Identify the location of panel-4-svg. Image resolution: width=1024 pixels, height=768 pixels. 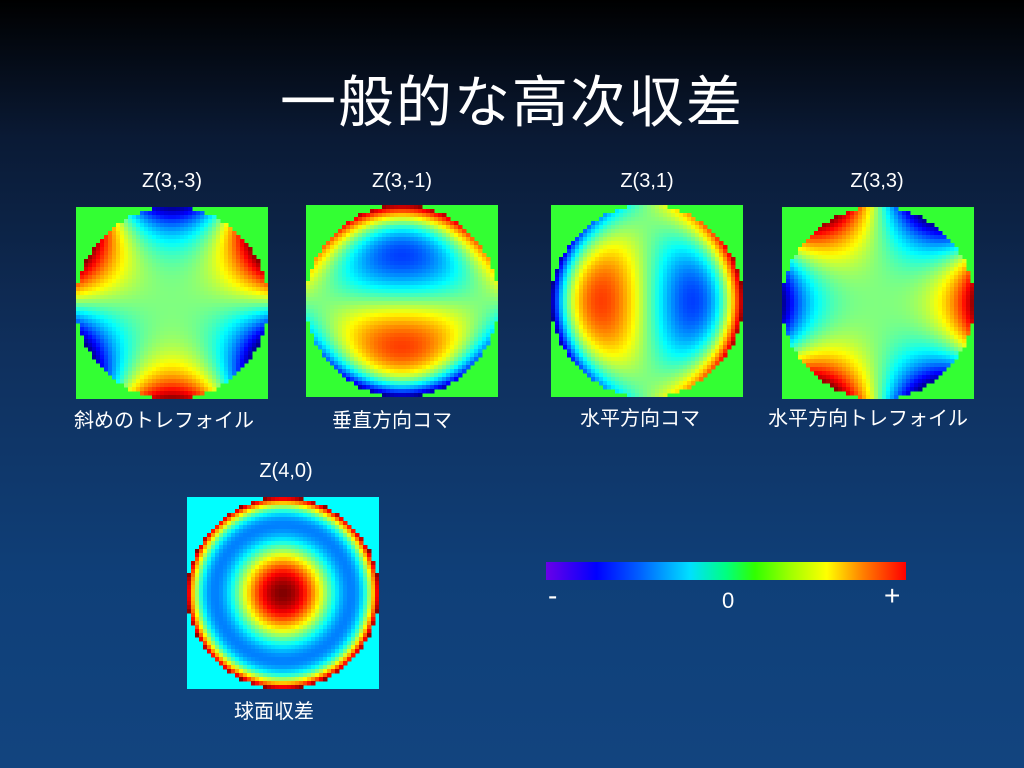
(878, 303).